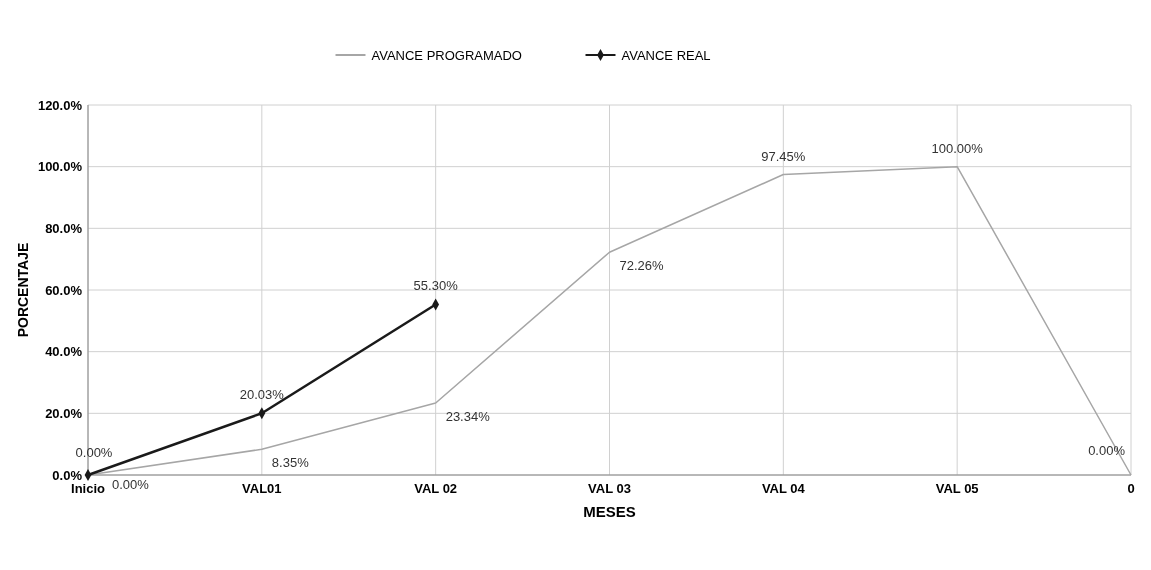  I want to click on data-label: 8.35%, so click(290, 463).